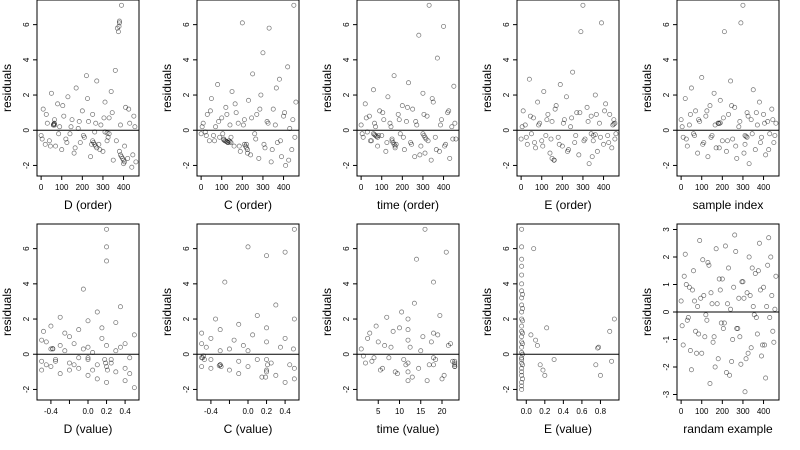 The height and width of the screenshot is (450, 800). Describe the element at coordinates (222, 187) in the screenshot. I see `x-tick-label: 100` at that location.